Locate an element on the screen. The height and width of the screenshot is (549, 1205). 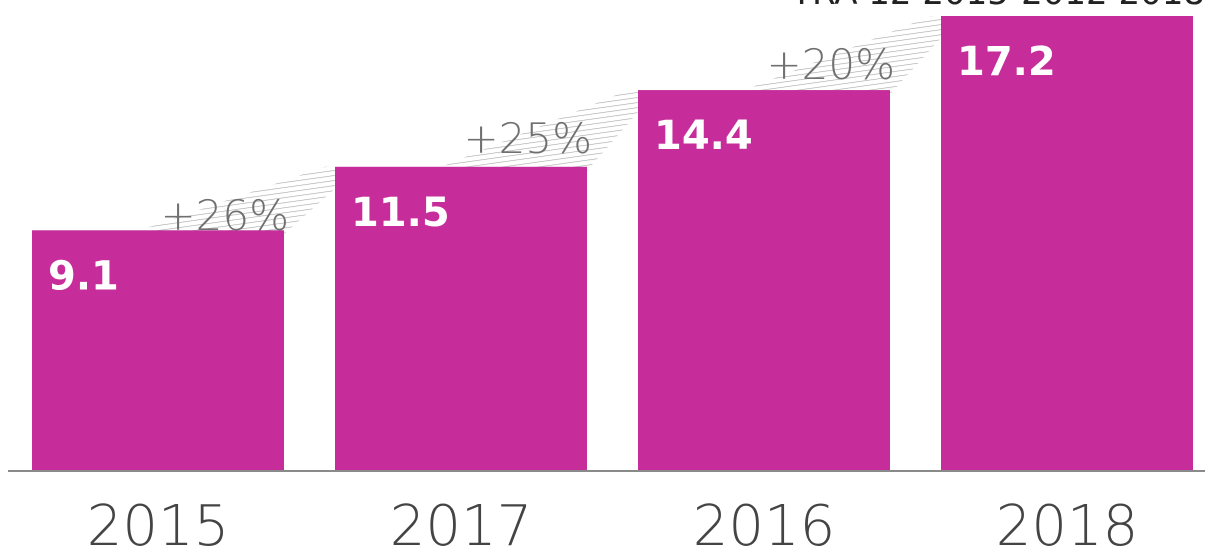
growth-label-2: +25% is located at coordinates (527, 138).